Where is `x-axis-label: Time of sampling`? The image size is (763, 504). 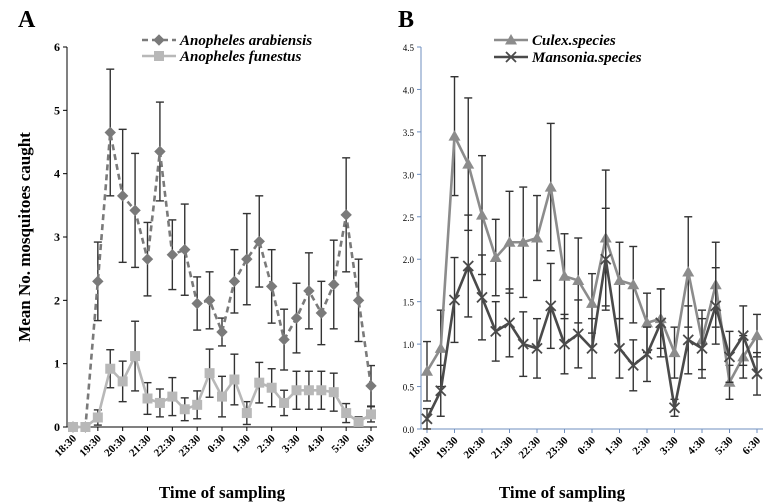 x-axis-label: Time of sampling is located at coordinates (222, 492).